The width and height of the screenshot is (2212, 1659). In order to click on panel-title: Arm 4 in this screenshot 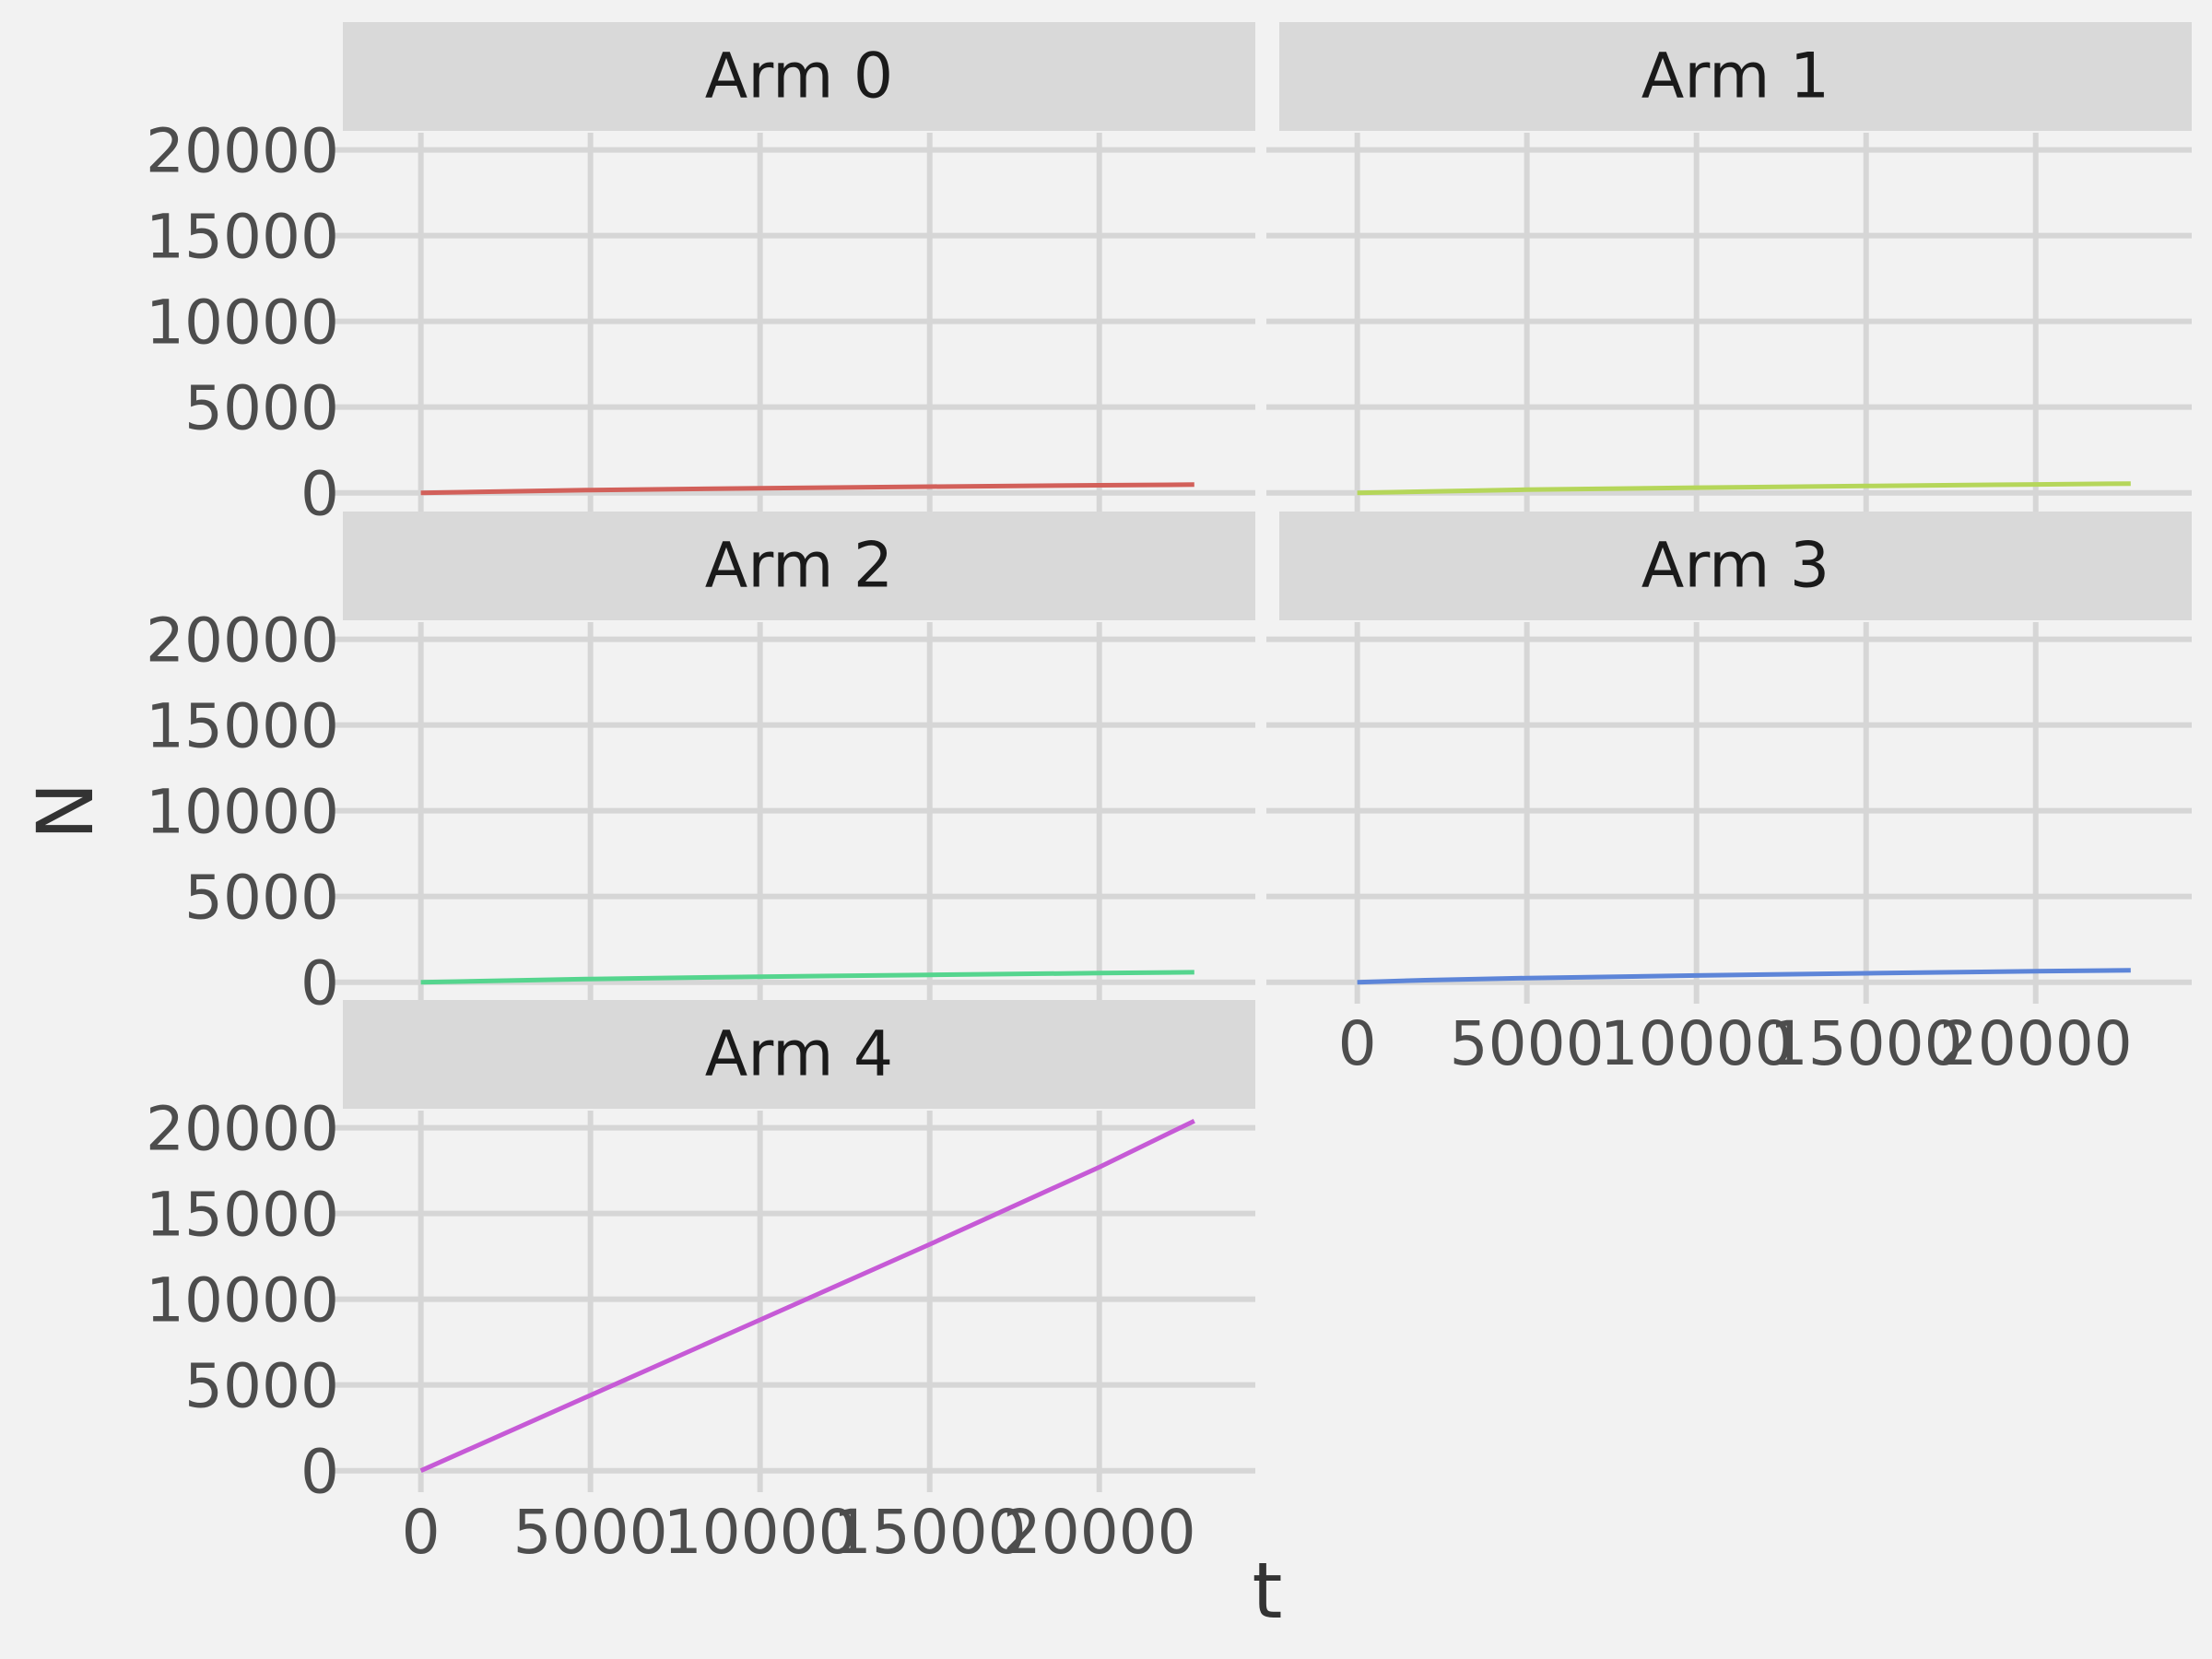, I will do `click(799, 1054)`.